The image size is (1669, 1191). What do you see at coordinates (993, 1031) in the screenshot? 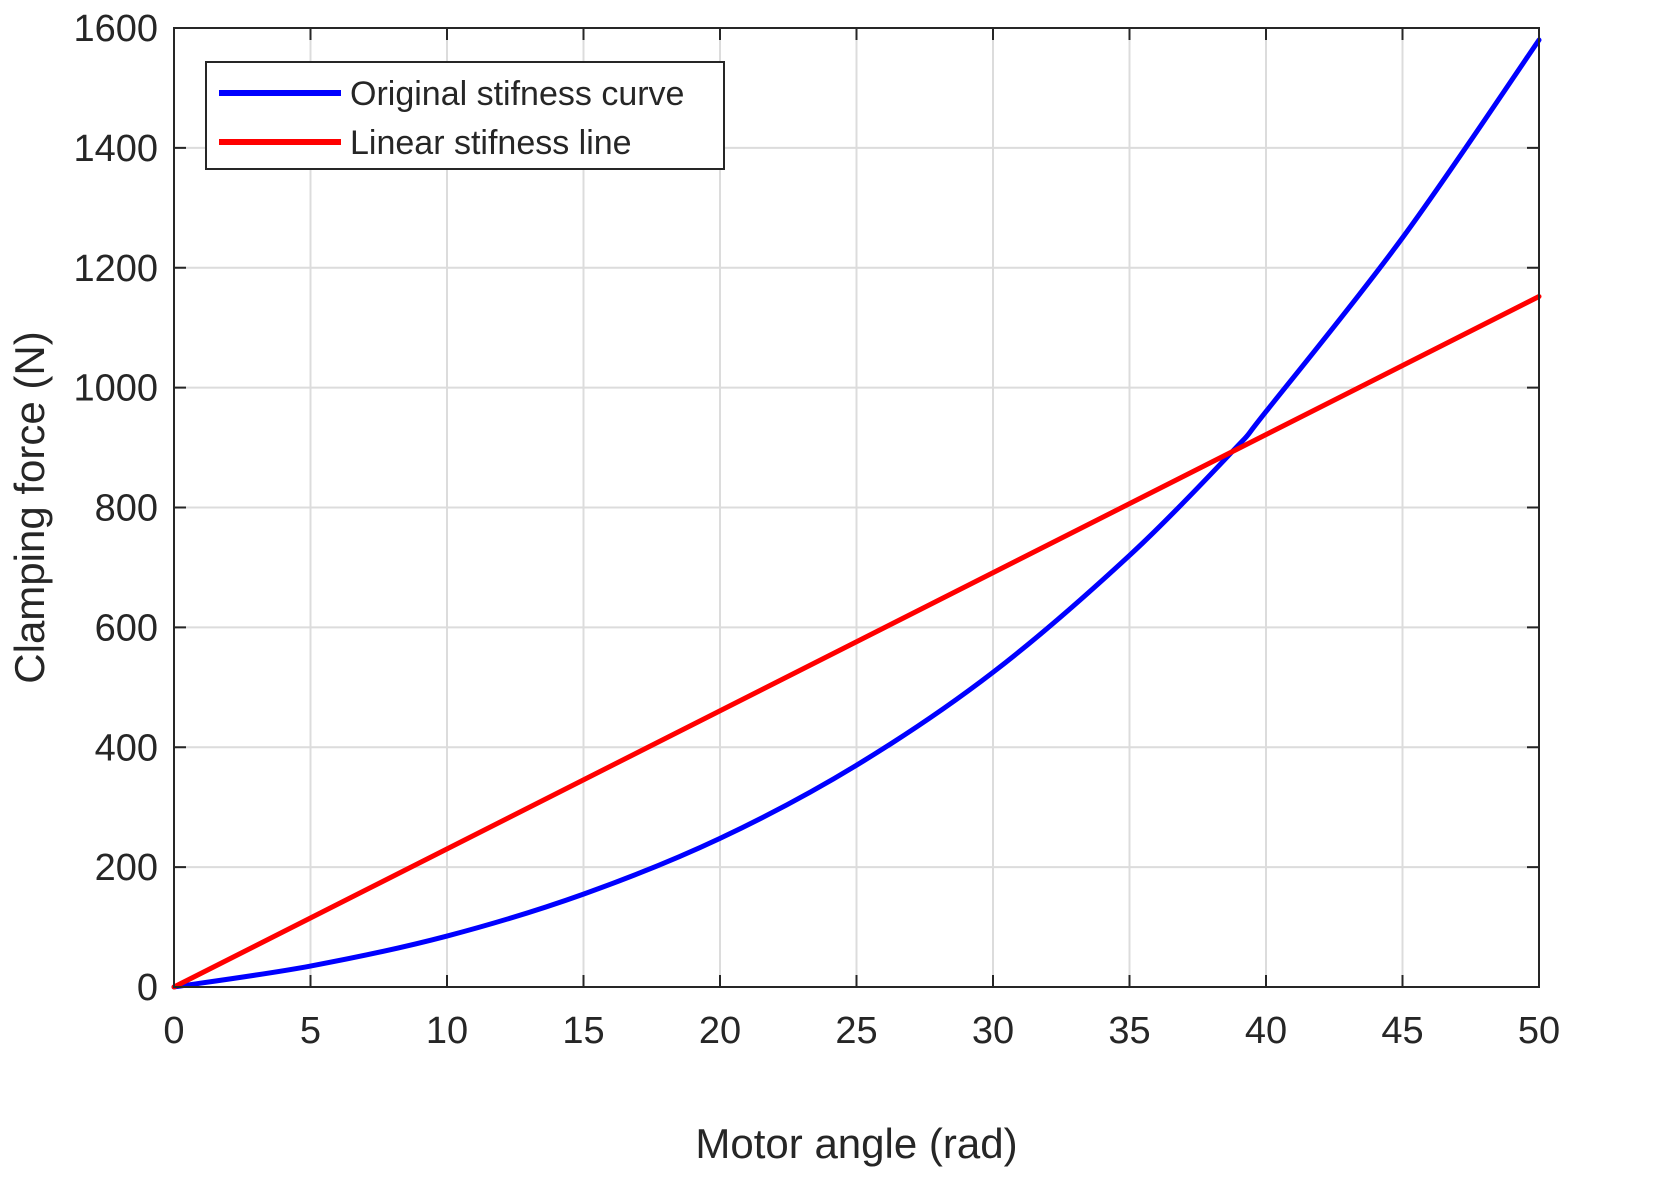
I see `x-tick-label: 30` at bounding box center [993, 1031].